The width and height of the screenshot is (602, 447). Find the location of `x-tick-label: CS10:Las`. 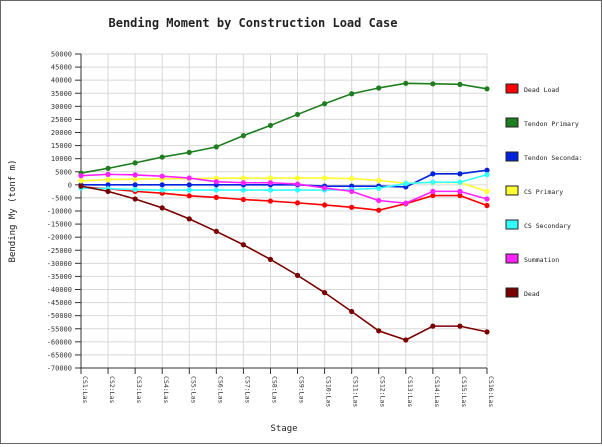

x-tick-label: CS10:Las is located at coordinates (329, 391).